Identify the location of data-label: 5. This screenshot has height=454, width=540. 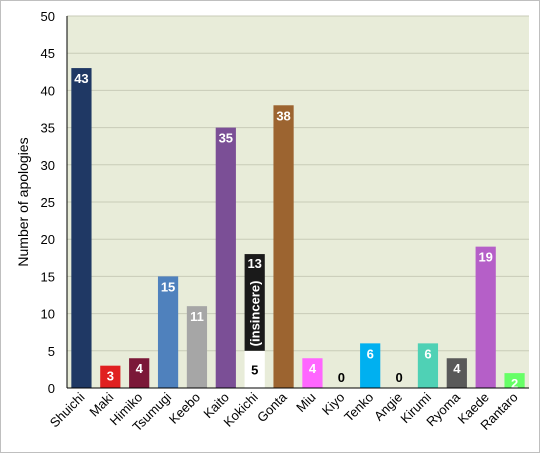
(254, 369).